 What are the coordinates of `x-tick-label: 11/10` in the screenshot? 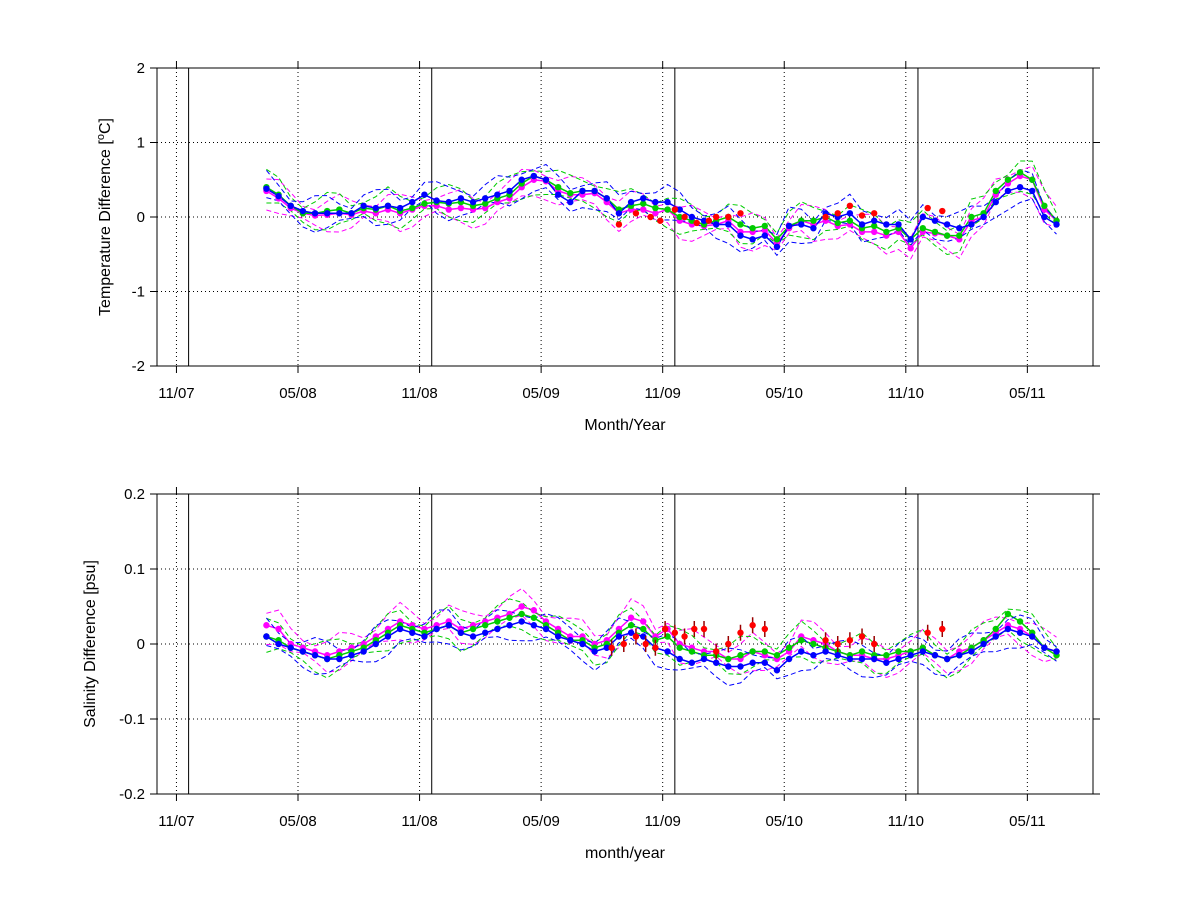 It's located at (906, 393).